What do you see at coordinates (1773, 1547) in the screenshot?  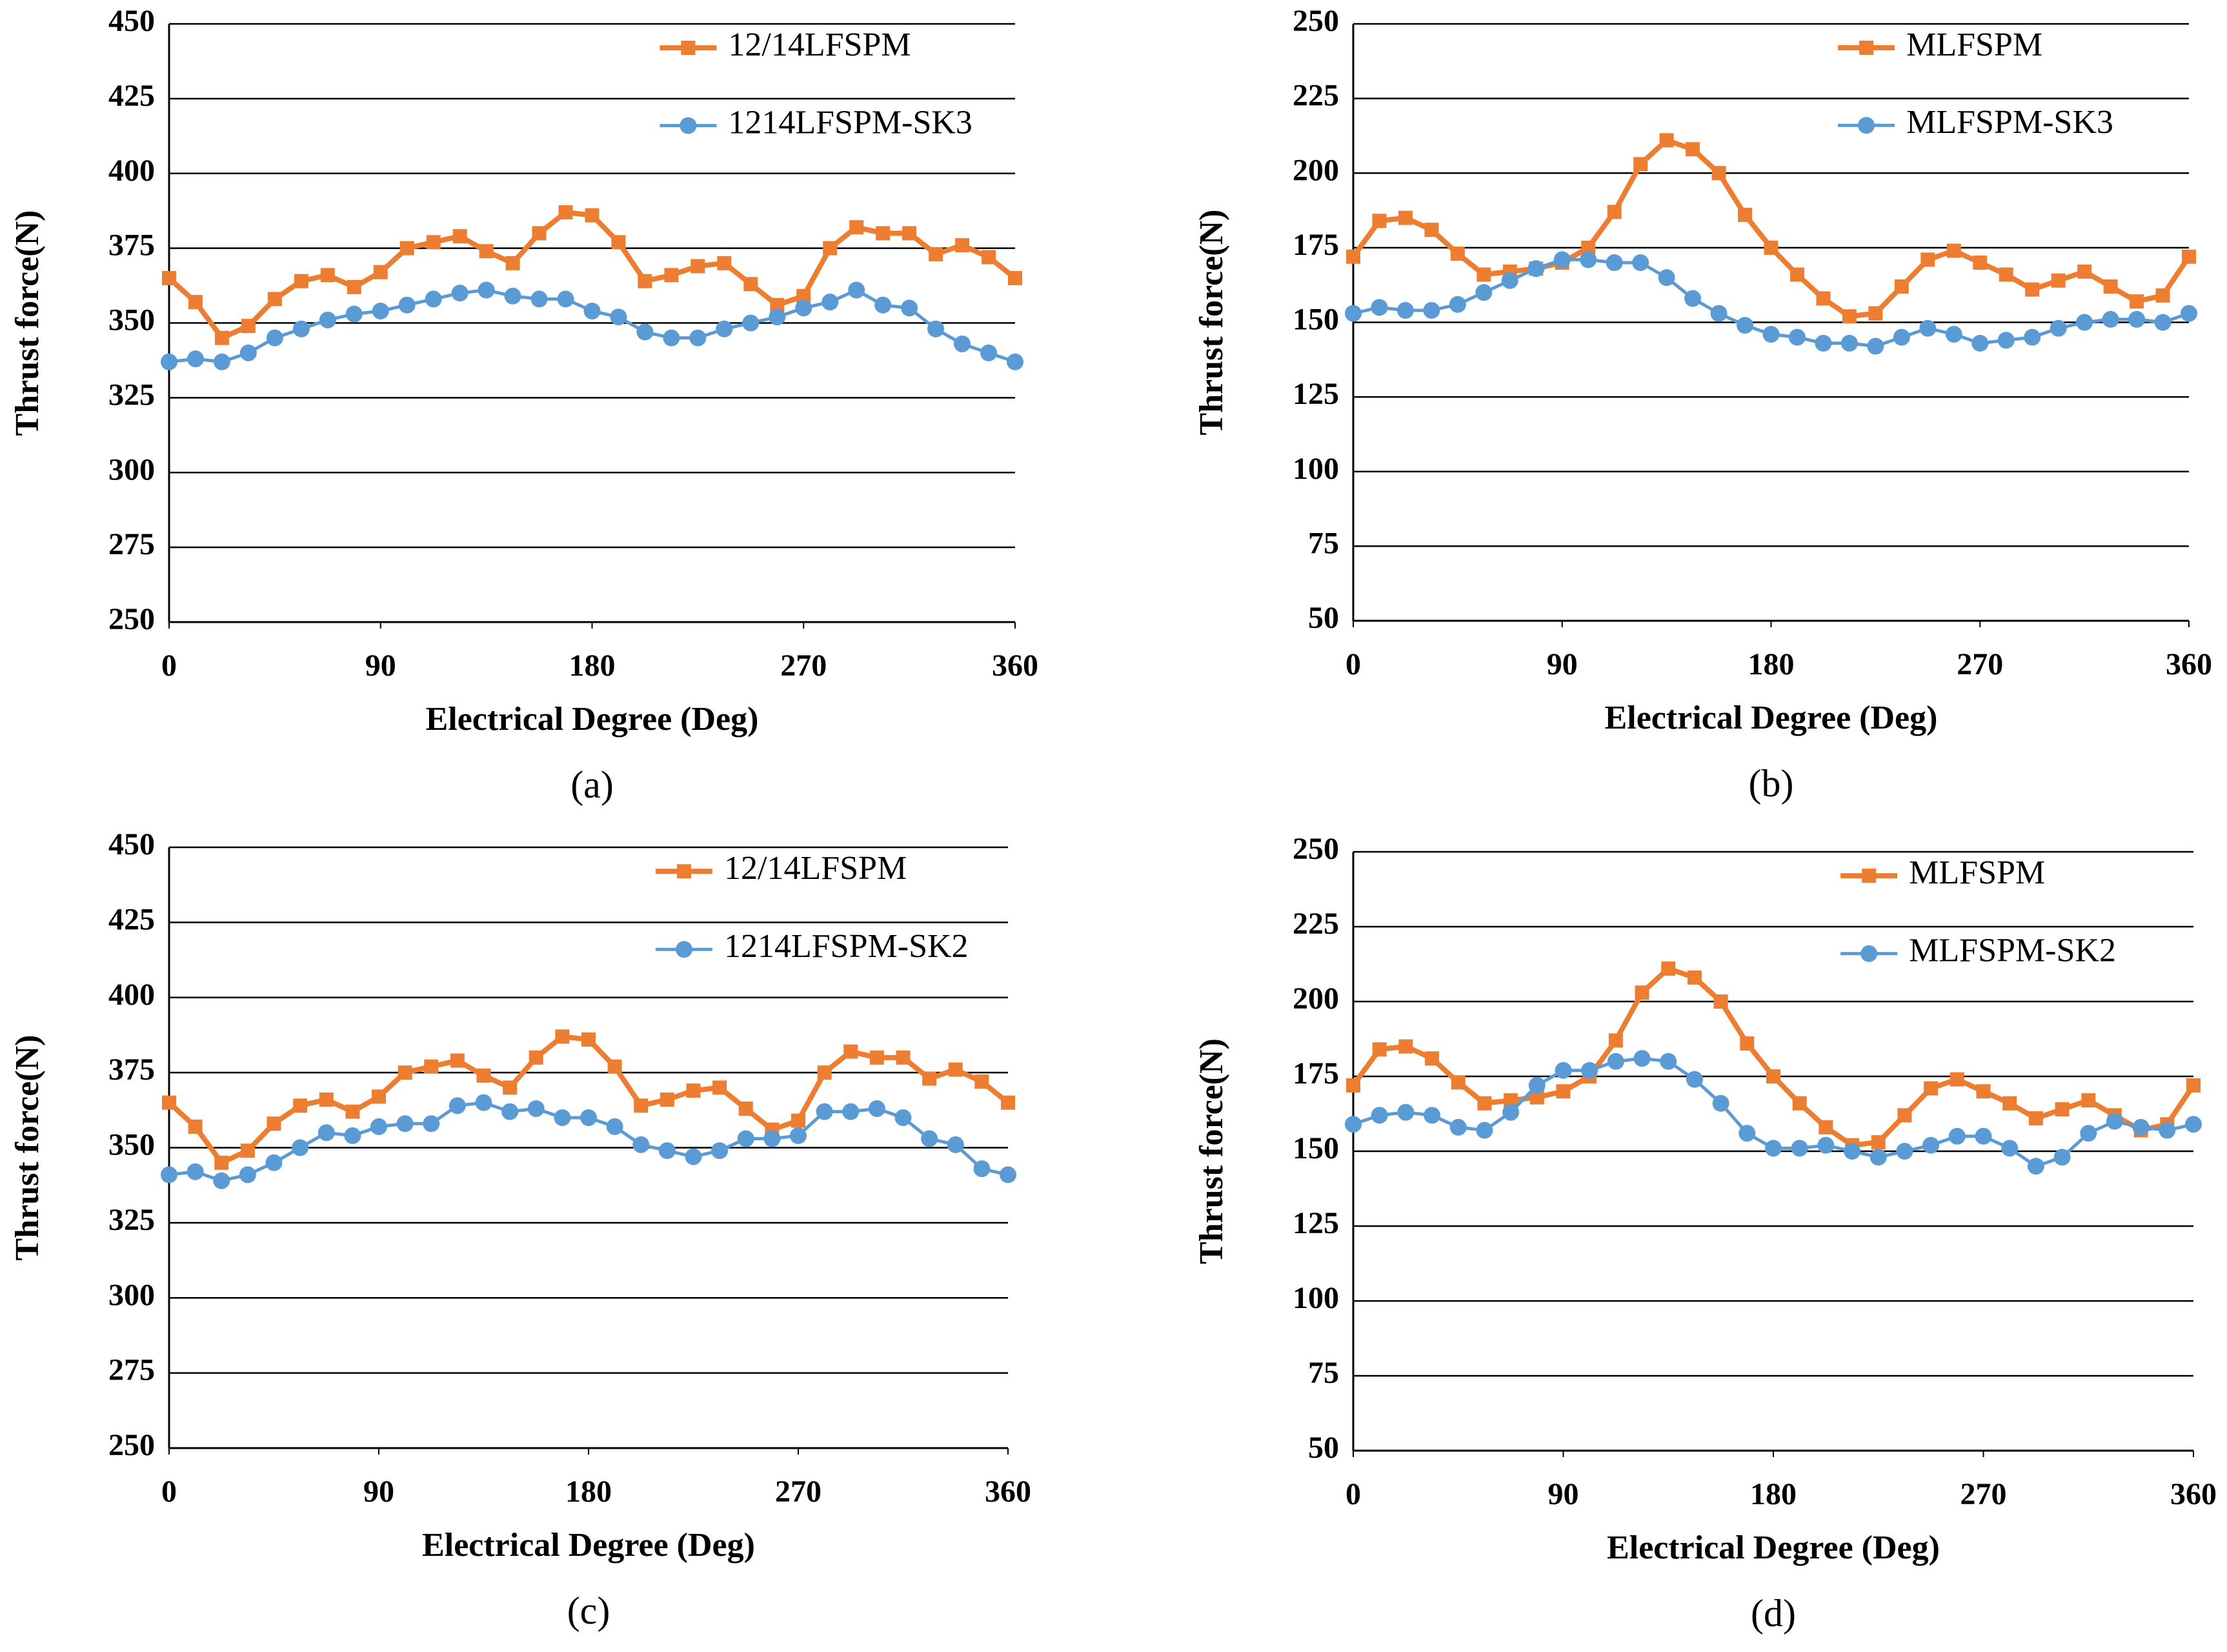 I see `x-axis-title: Electrical Degree (Deg)` at bounding box center [1773, 1547].